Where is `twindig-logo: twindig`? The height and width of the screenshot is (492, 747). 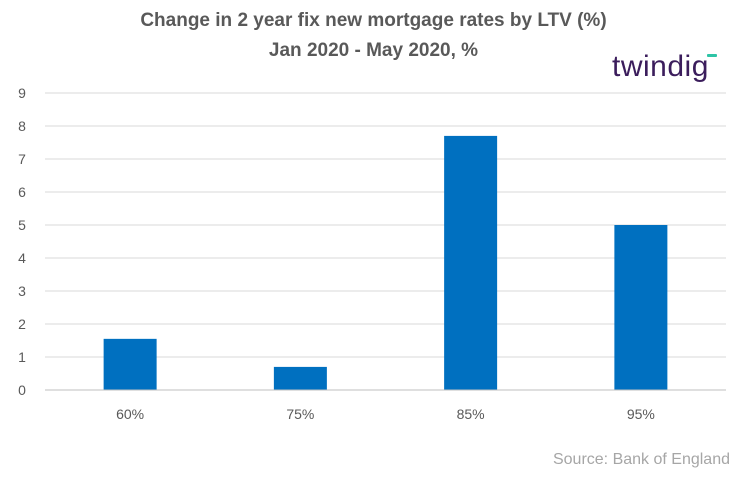
twindig-logo: twindig is located at coordinates (664, 67).